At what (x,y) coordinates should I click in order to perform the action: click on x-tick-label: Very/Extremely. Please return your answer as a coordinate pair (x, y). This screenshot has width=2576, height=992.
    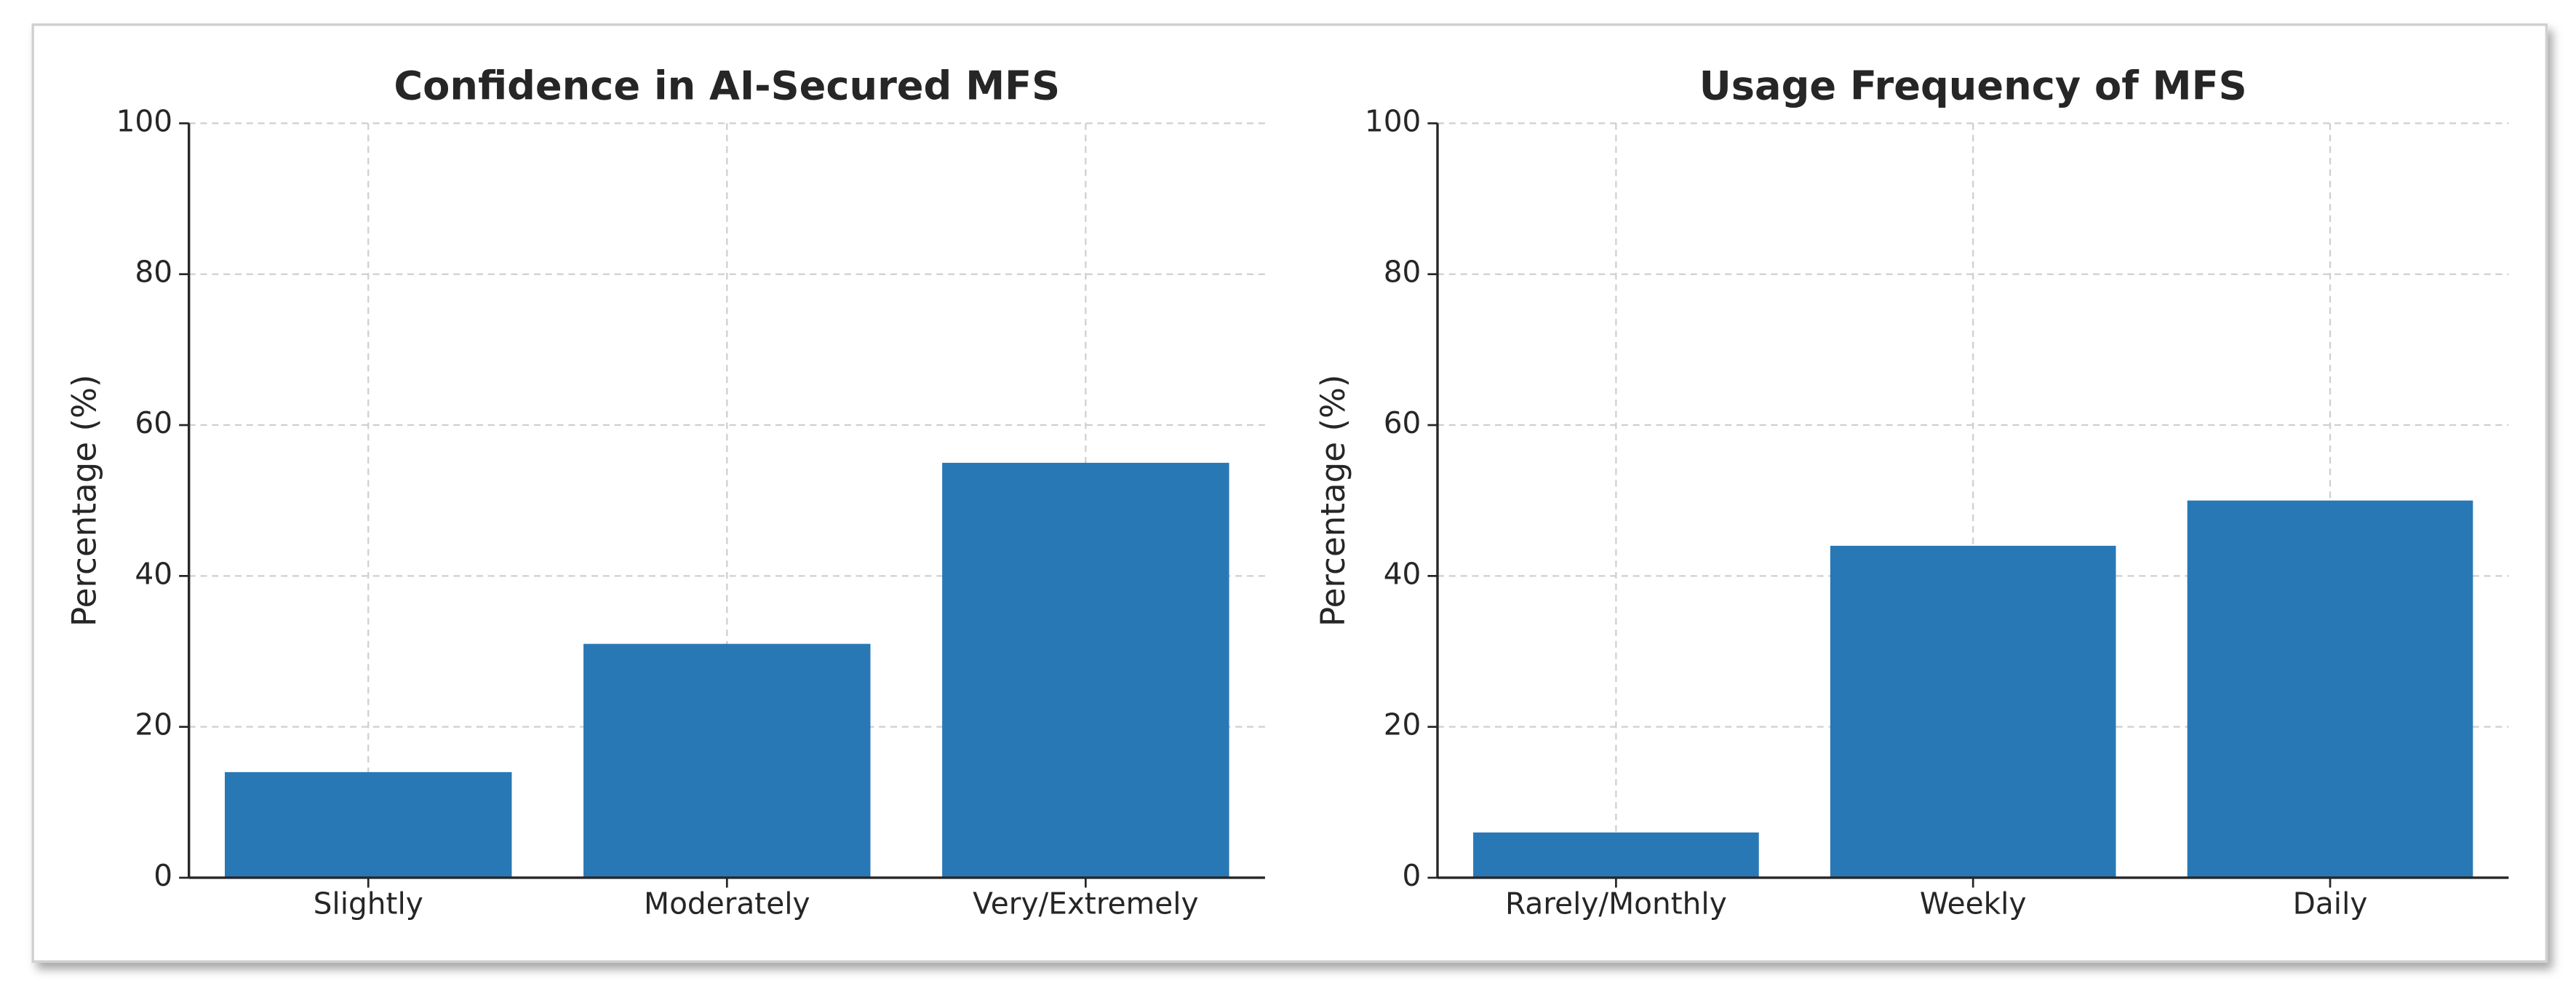
    Looking at the image, I should click on (1085, 904).